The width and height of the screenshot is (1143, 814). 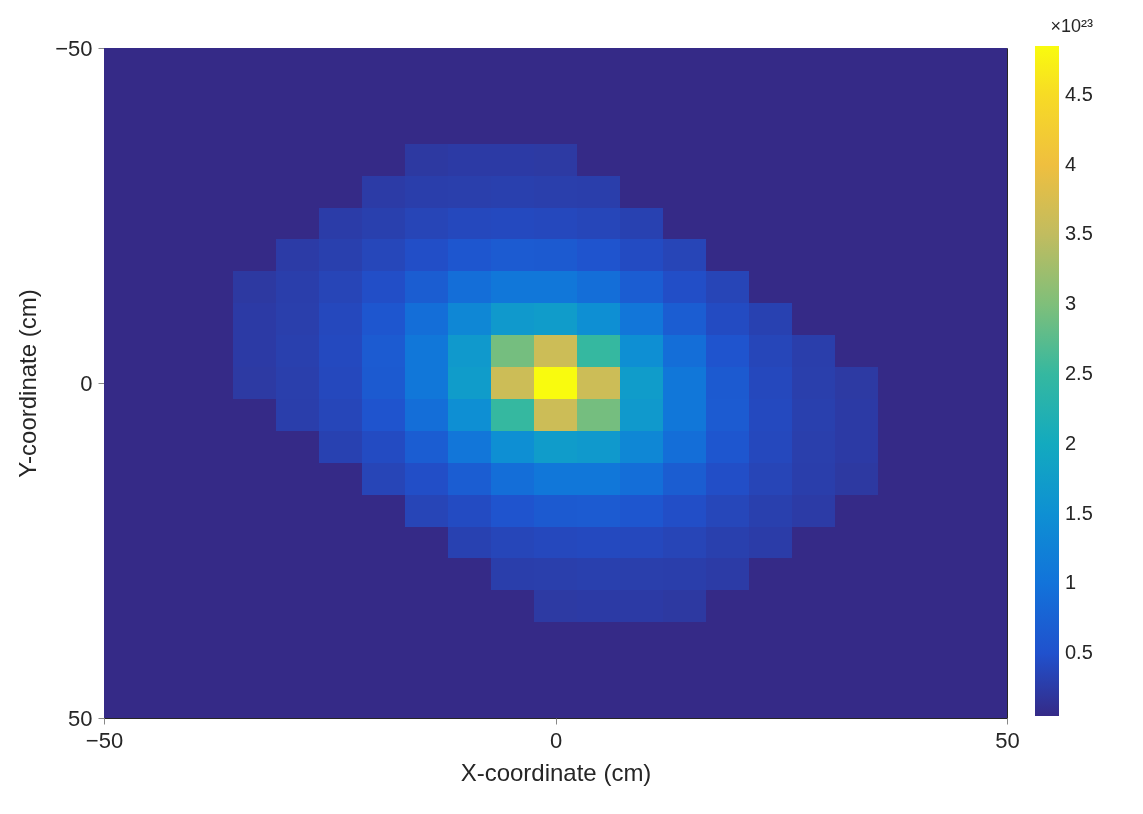 I want to click on color-bar-title: ×10²³, so click(x=1071, y=26).